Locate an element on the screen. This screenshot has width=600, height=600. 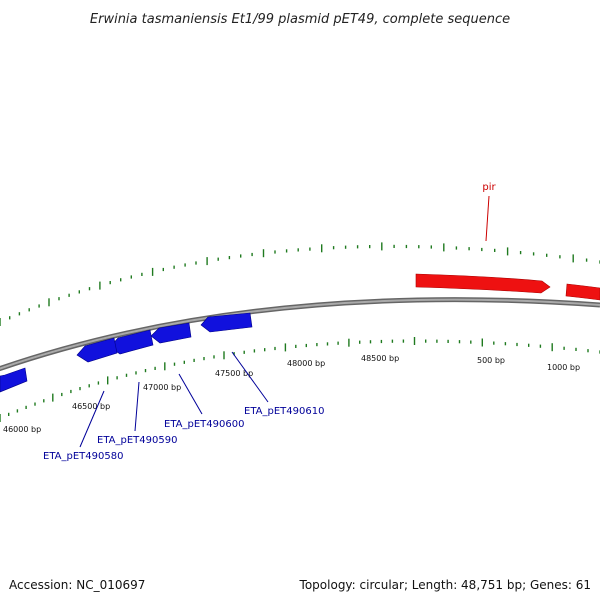
inner-tick-track is located at coordinates (300, 379).